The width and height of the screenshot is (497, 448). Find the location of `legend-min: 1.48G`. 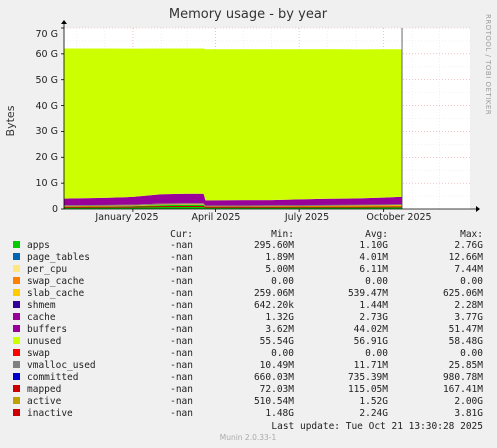

legend-min: 1.48G is located at coordinates (279, 413).